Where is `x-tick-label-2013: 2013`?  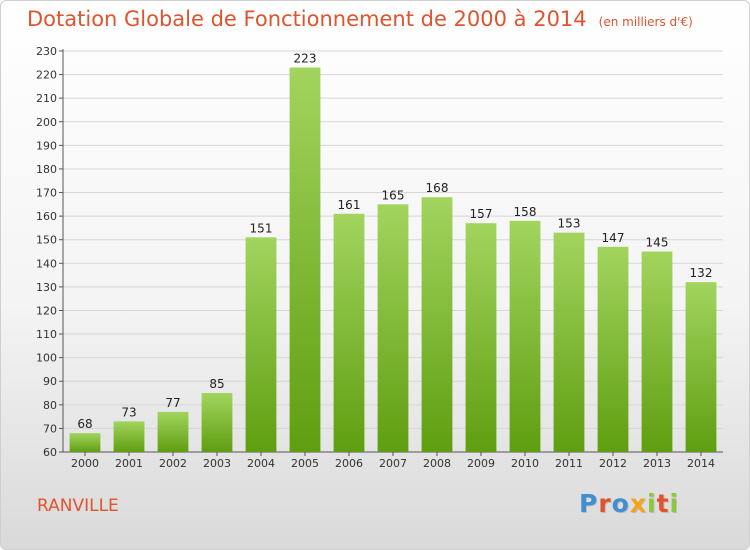
x-tick-label-2013: 2013 is located at coordinates (657, 463).